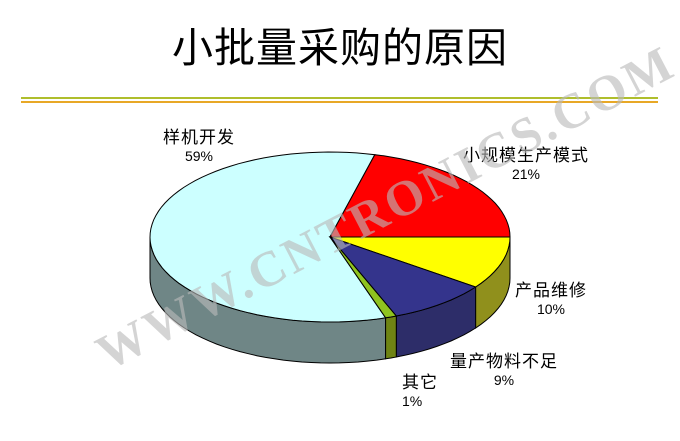  I want to click on slice-label-material-shortage: 量产物料不足 9%, so click(504, 370).